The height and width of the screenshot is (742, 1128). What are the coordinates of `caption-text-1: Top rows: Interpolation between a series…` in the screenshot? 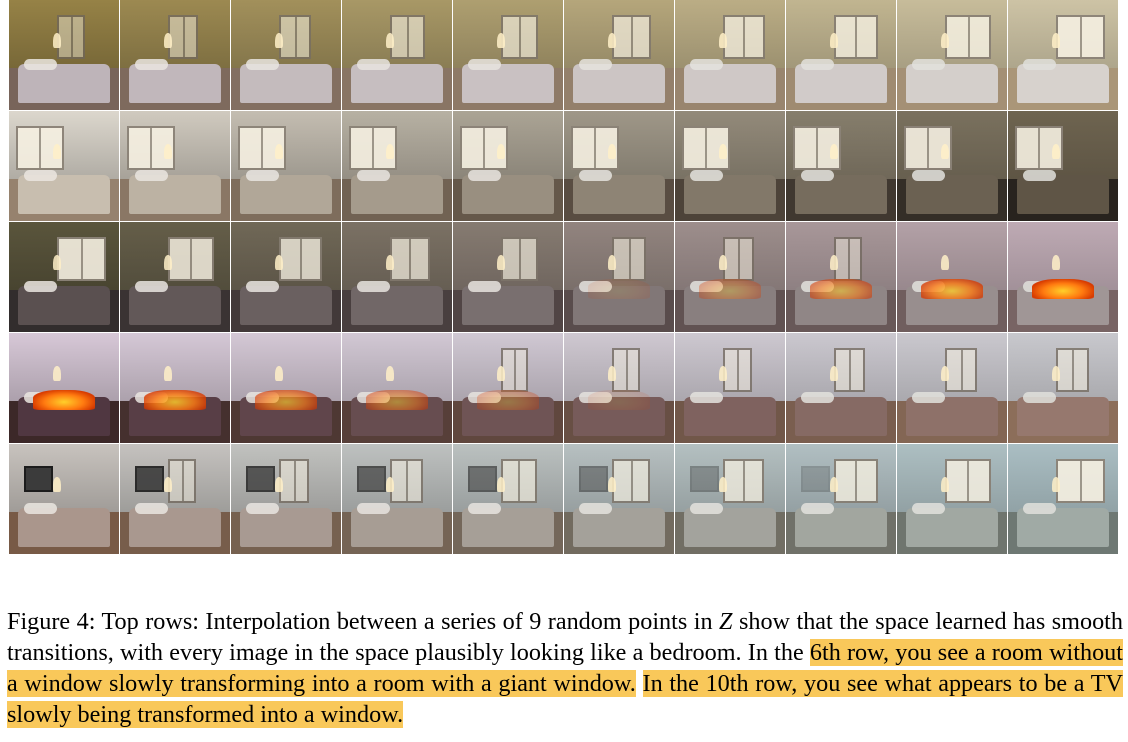 It's located at (407, 621).